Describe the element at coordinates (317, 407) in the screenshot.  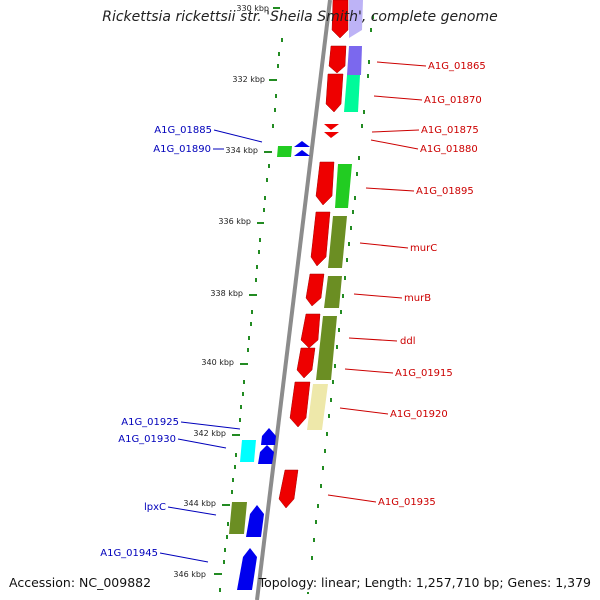
I see `cds-khaki-feature` at that location.